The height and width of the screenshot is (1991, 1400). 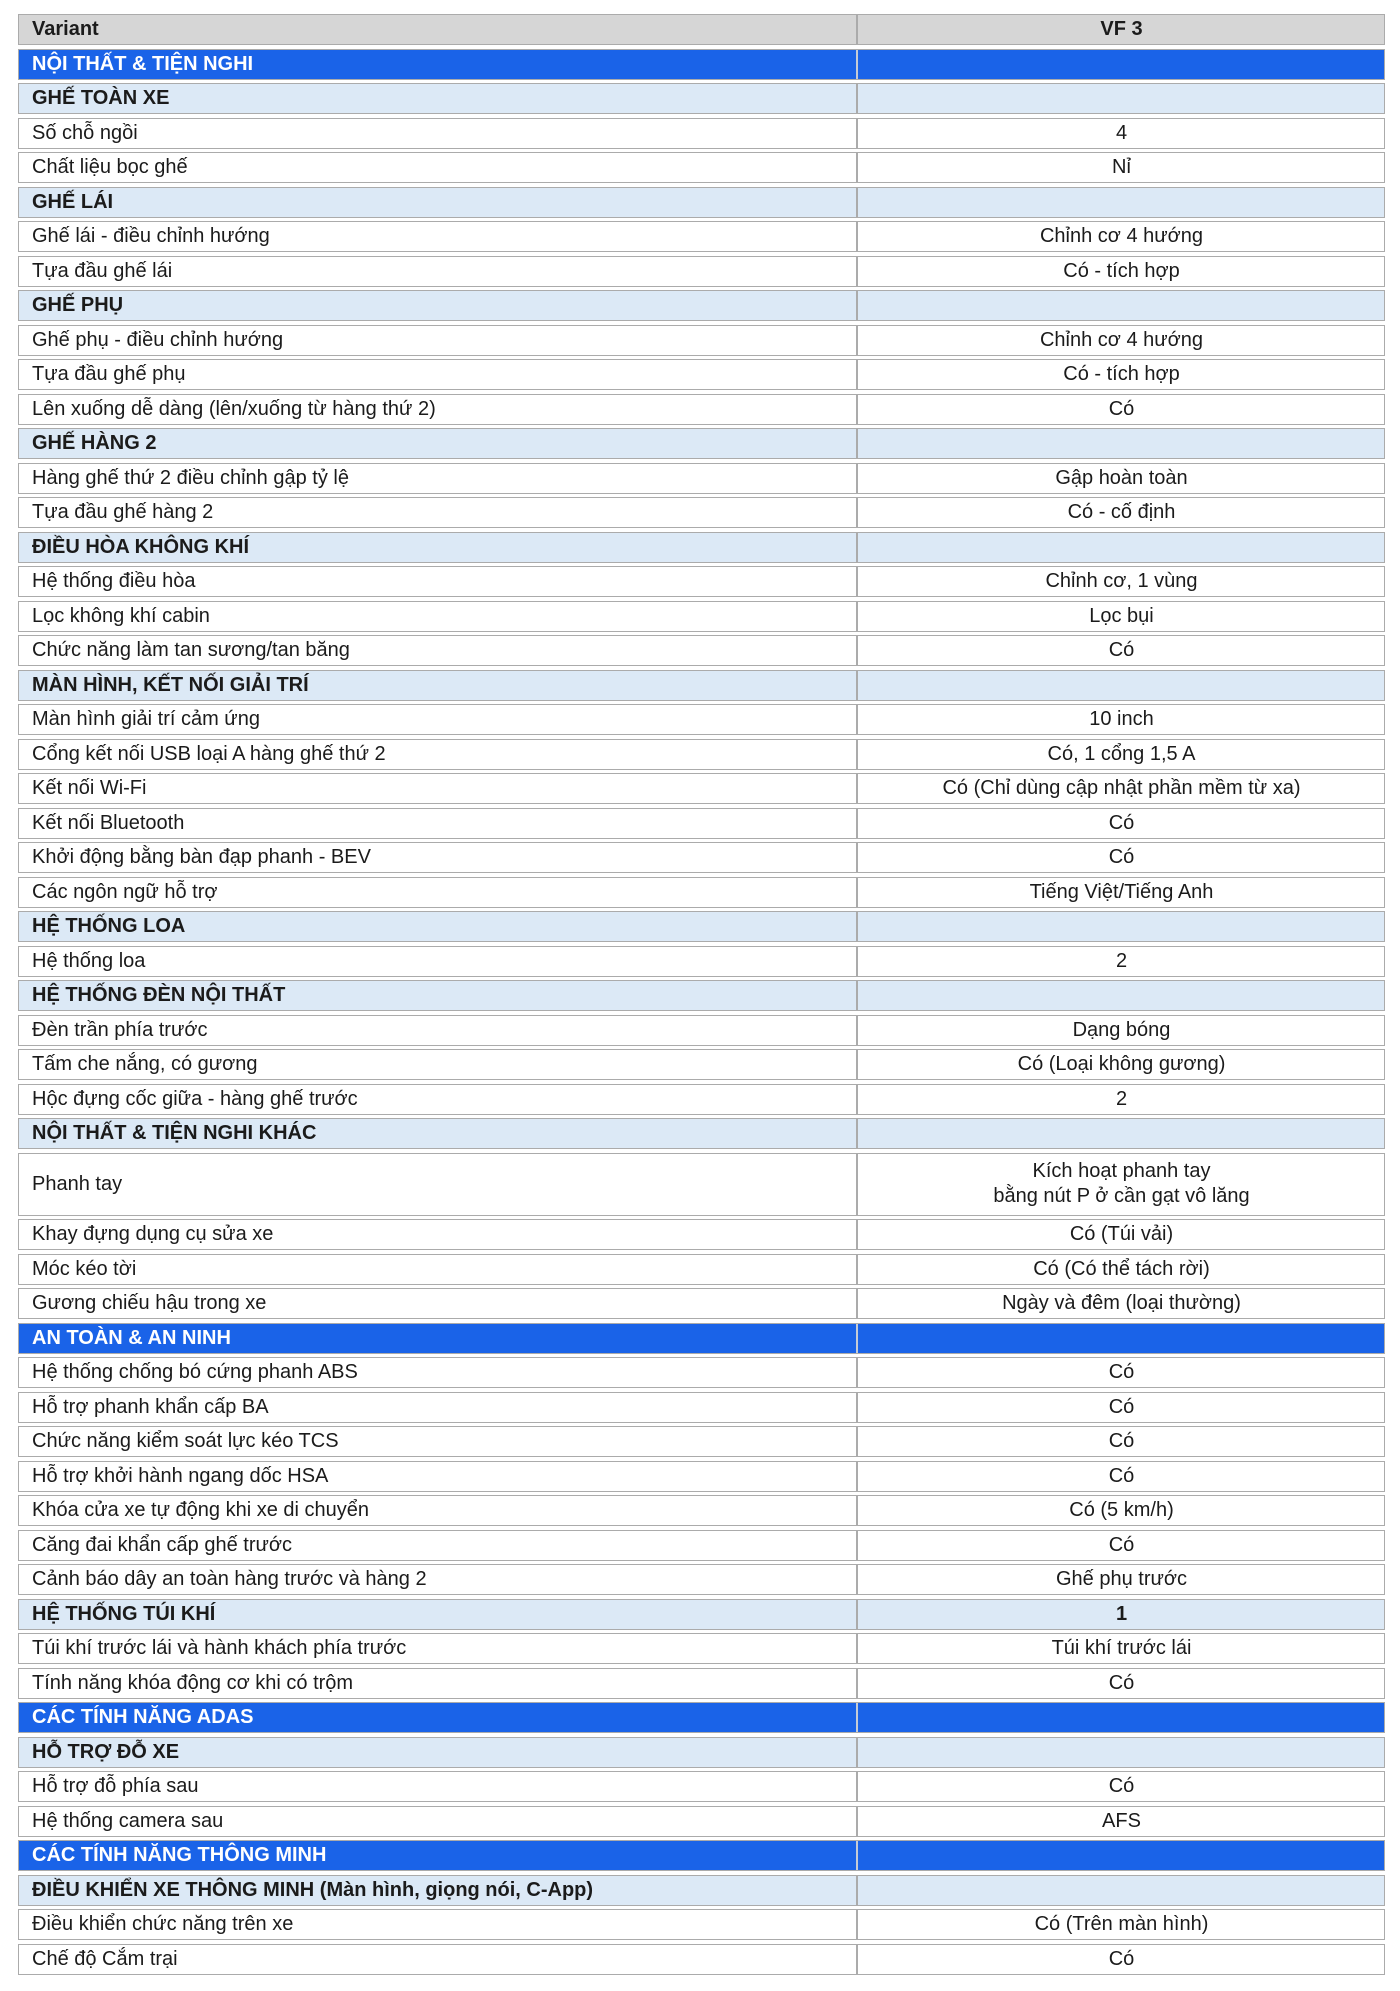 I want to click on spec-value-cell: Có (Chỉ dùng cập nhật phần mềm từ xa), so click(x=1121, y=788).